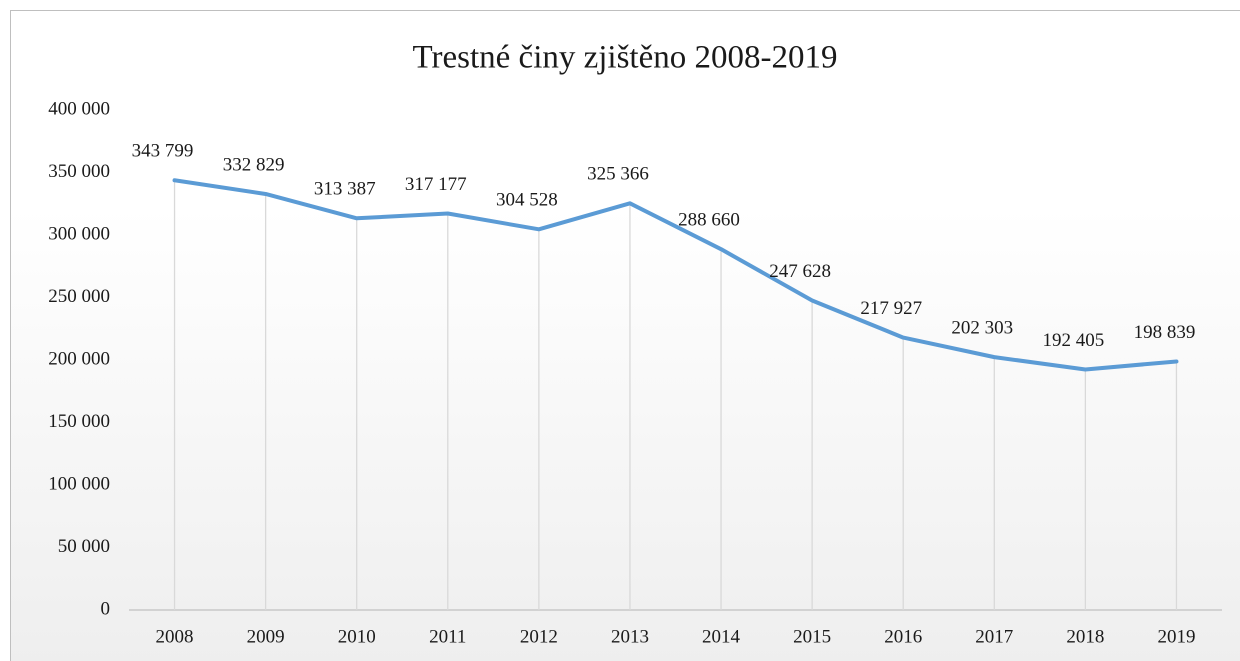  I want to click on data-label: 217 927, so click(891, 308).